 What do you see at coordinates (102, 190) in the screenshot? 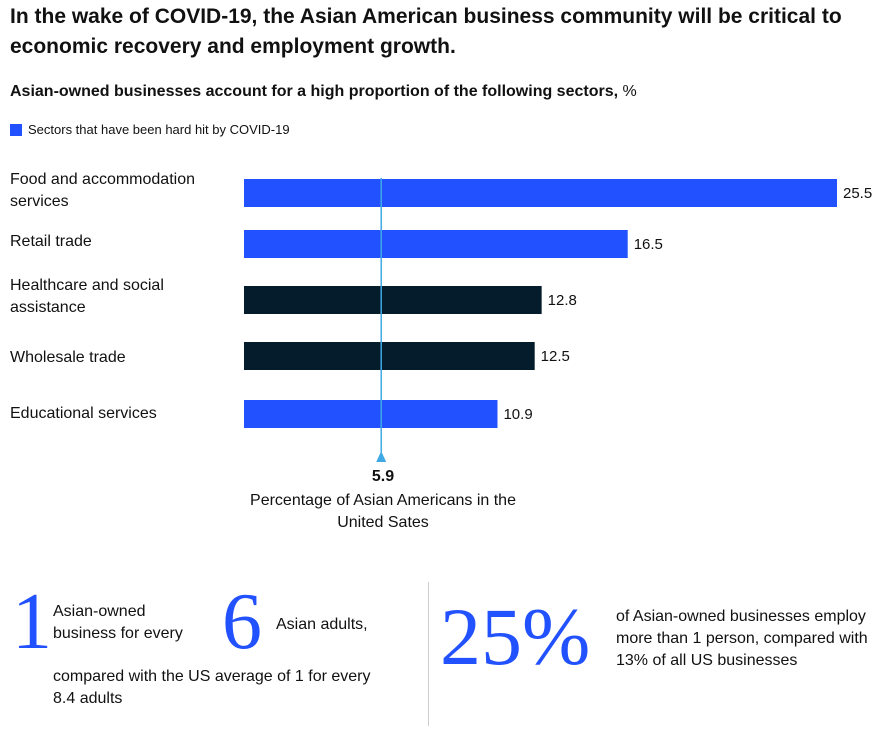
I see `category-label-food: Food and accommodation services` at bounding box center [102, 190].